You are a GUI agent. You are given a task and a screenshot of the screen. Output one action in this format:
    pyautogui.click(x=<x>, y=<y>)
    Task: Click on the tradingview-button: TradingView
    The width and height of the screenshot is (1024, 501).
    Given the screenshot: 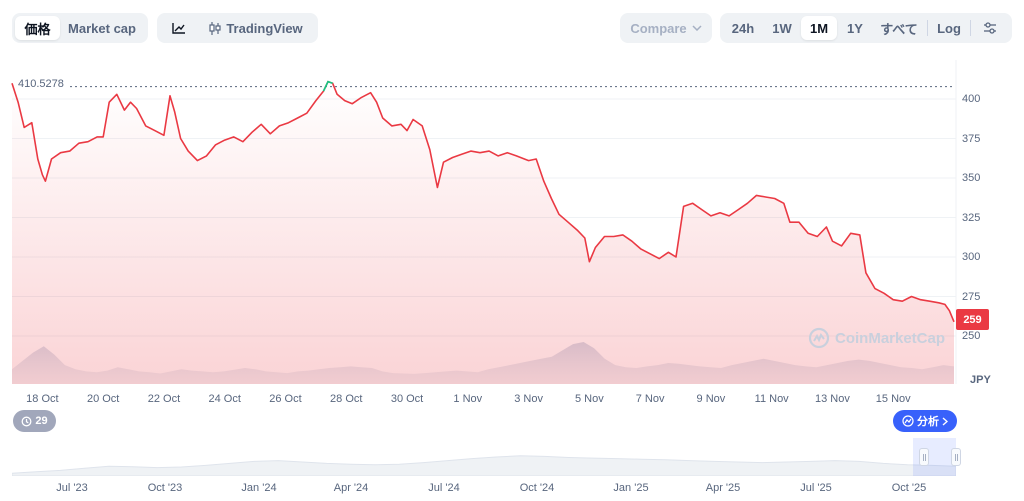 What is the action you would take?
    pyautogui.click(x=256, y=28)
    